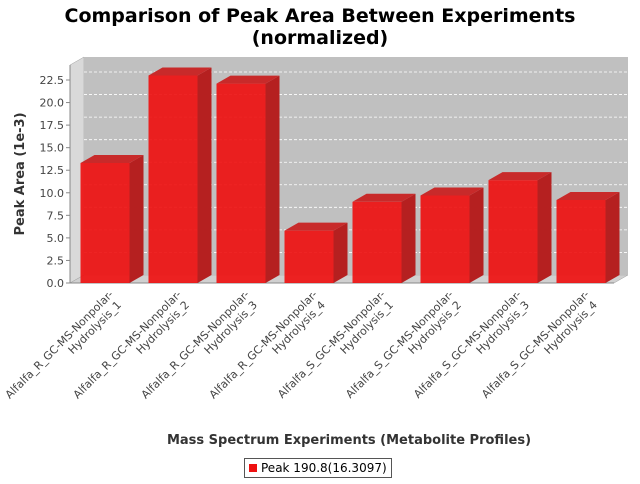 This screenshot has height=484, width=640. I want to click on legend: Peak 190.8(16.3097), so click(318, 468).